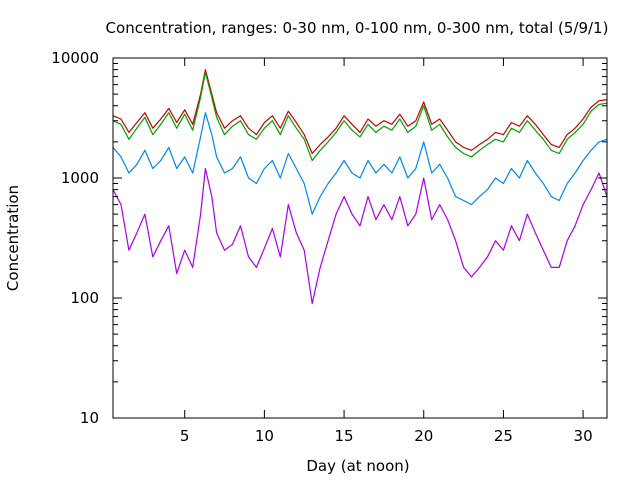 The height and width of the screenshot is (480, 640). Describe the element at coordinates (89, 418) in the screenshot. I see `y-tick-label: 10` at that location.